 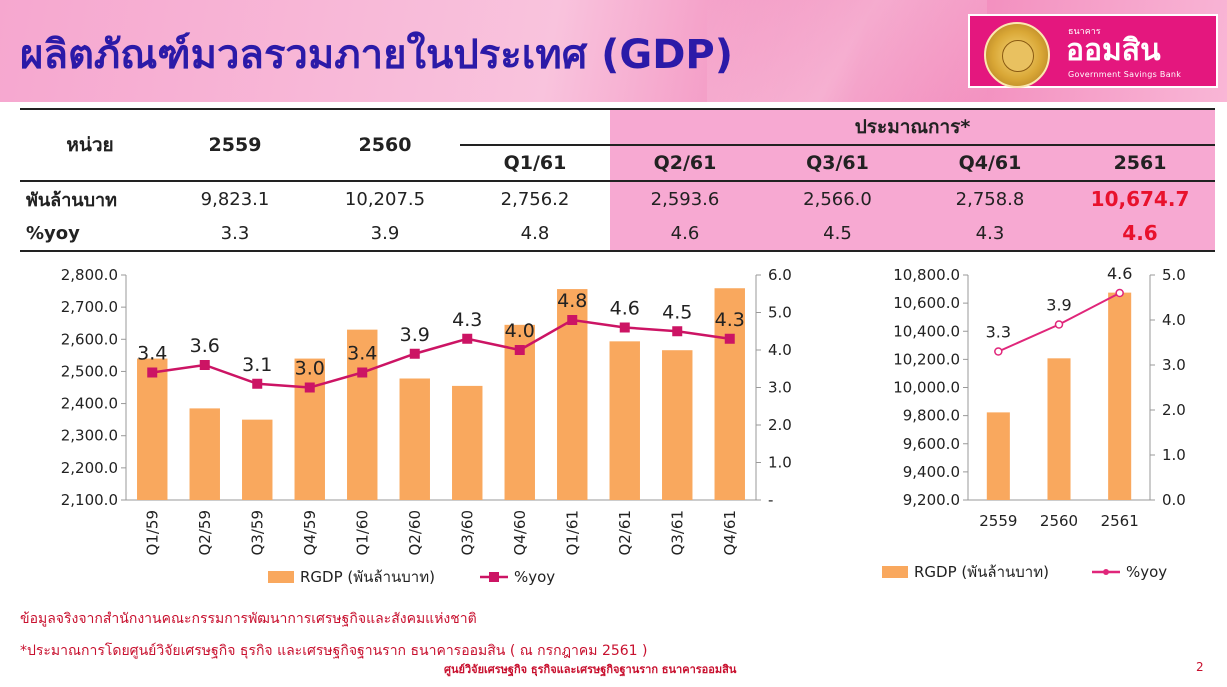 I want to click on table-header-2561: 2561, so click(x=1140, y=163).